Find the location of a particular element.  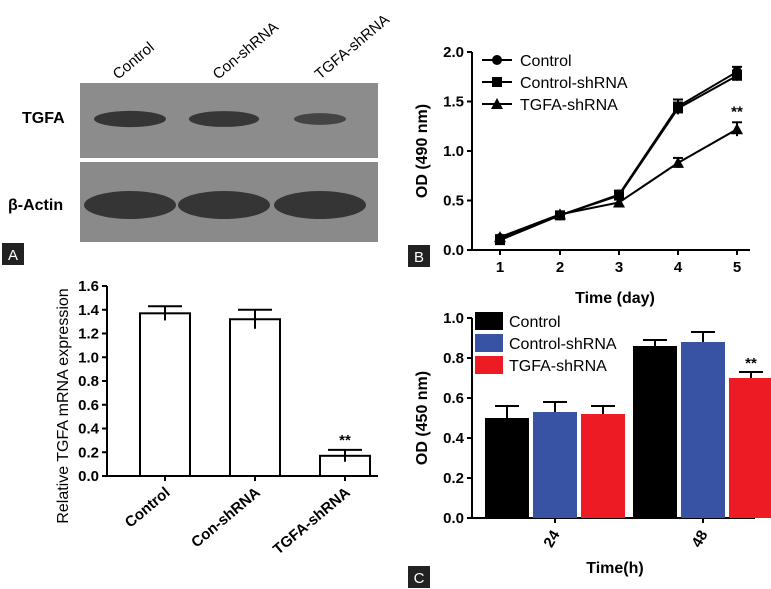

legend-swatch-tgfa-shrna is located at coordinates (489, 365).